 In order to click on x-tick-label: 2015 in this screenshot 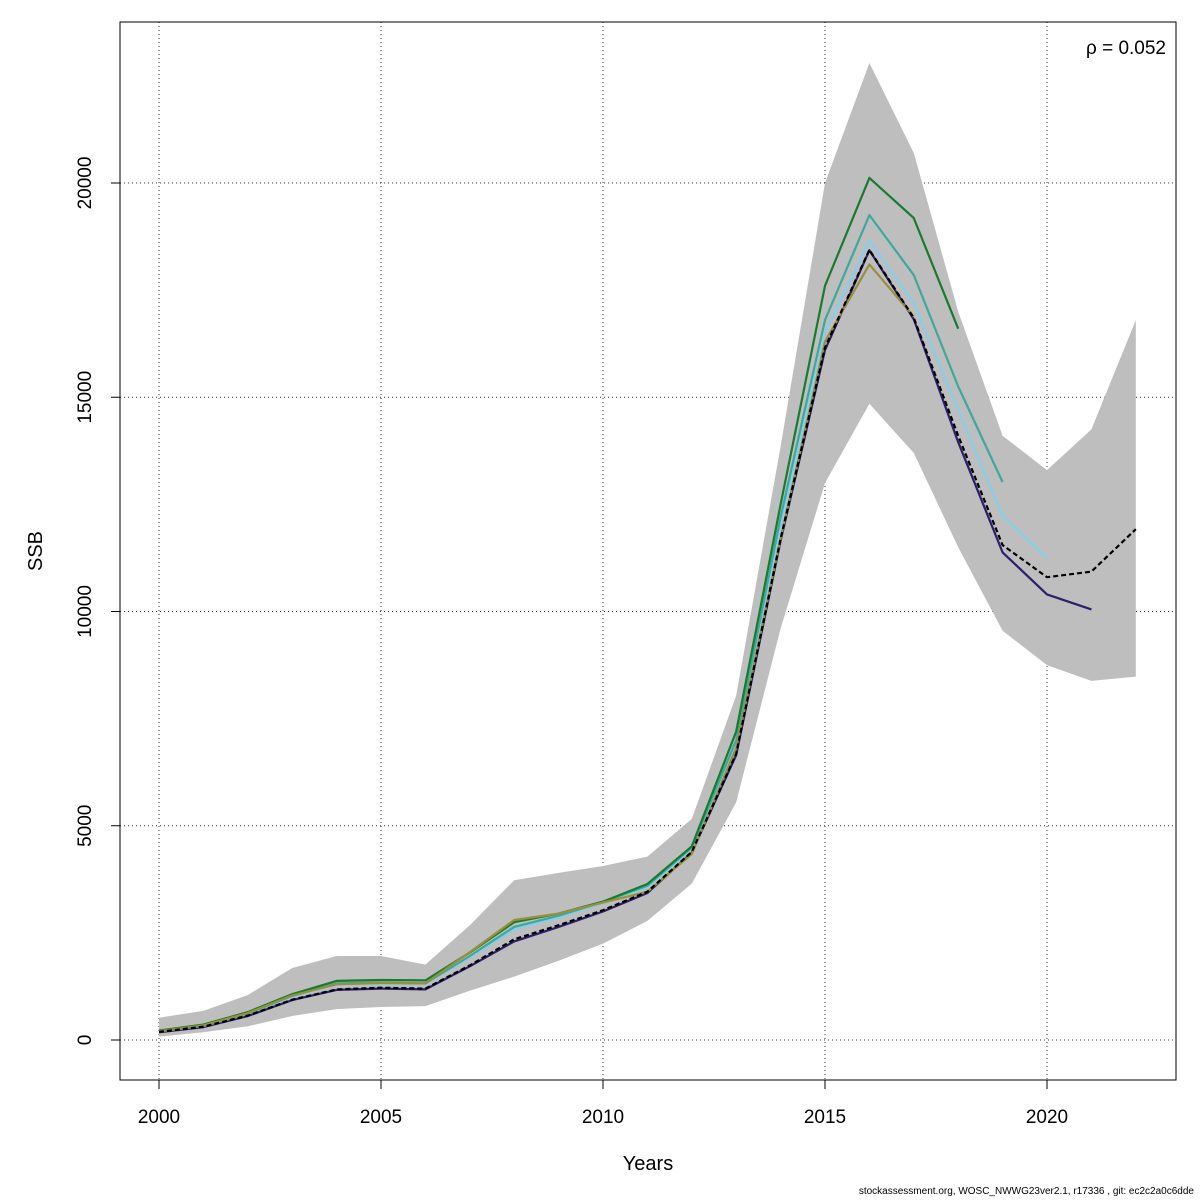, I will do `click(825, 1117)`.